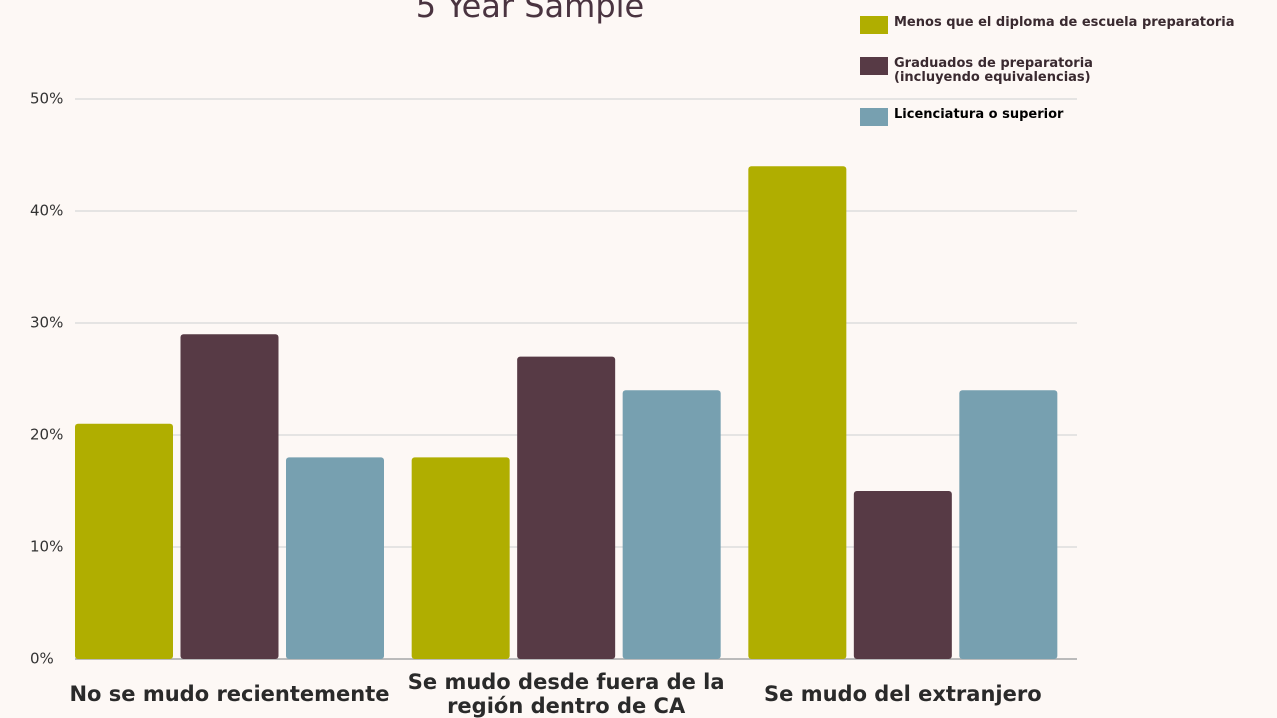 This screenshot has height=718, width=1277. What do you see at coordinates (46, 547) in the screenshot?
I see `y-tick-label: 10%` at bounding box center [46, 547].